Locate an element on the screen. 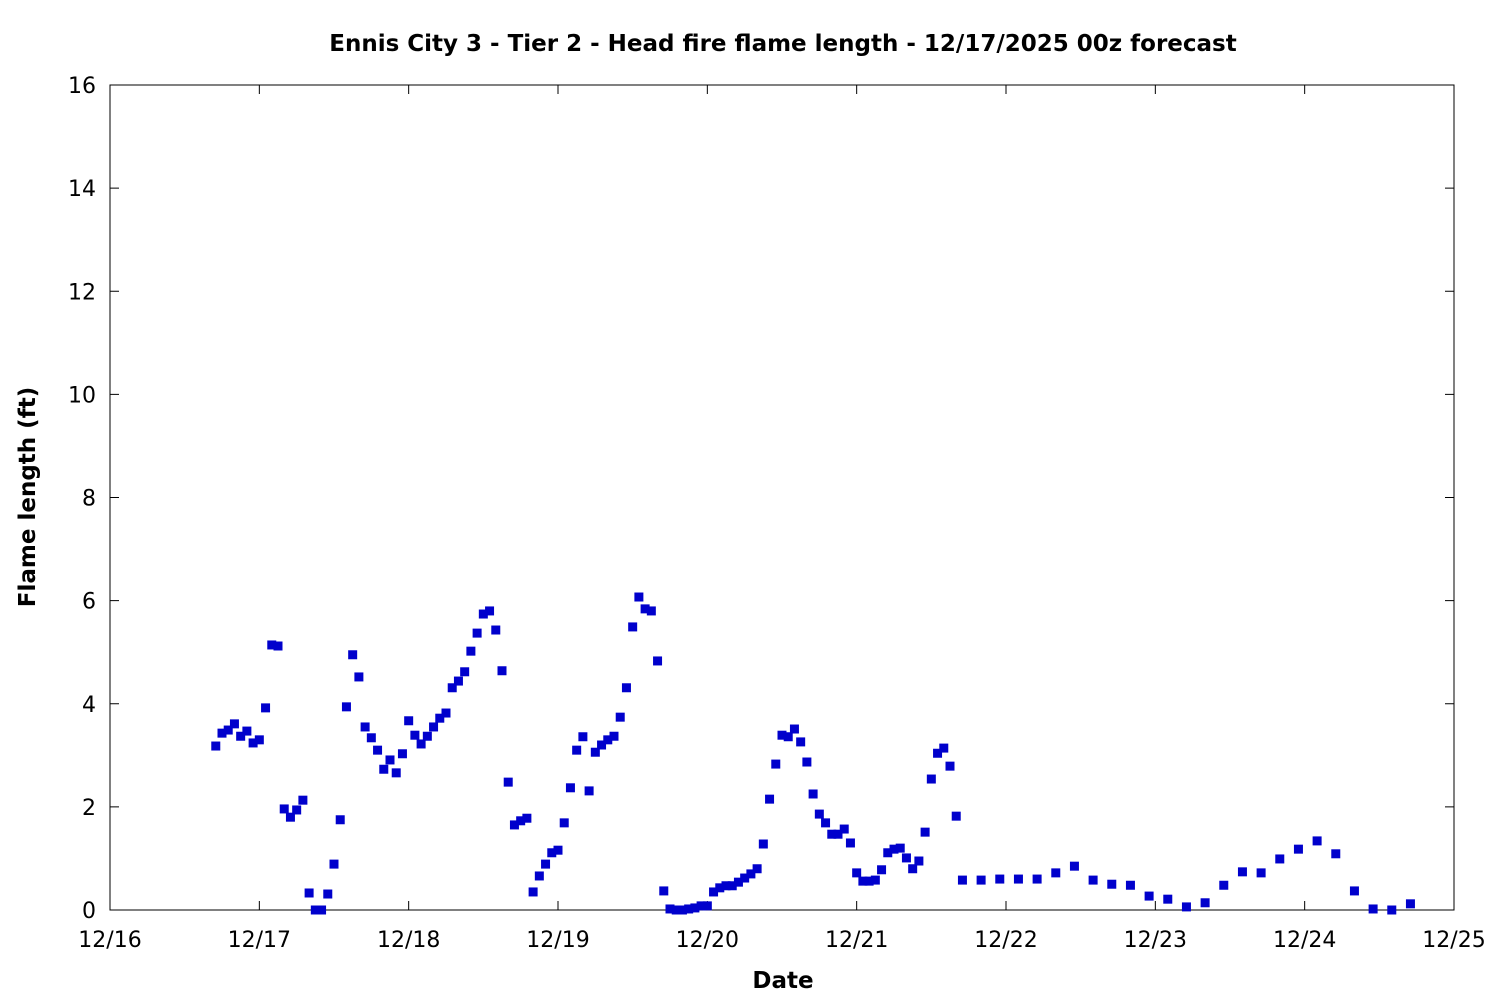  y-tick-label: 10 is located at coordinates (82, 395).